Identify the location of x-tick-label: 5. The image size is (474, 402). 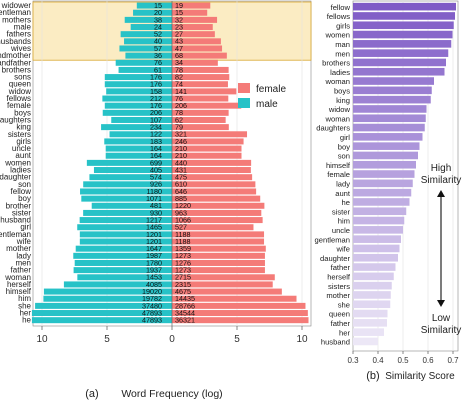
(237, 339).